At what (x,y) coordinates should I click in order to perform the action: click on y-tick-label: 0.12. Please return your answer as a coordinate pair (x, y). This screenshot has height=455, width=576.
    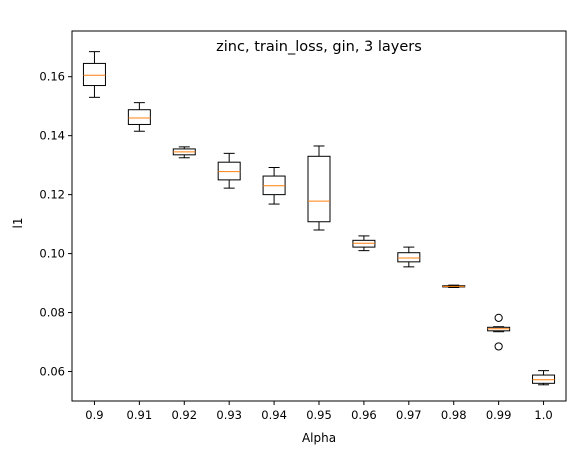
    Looking at the image, I should click on (52, 195).